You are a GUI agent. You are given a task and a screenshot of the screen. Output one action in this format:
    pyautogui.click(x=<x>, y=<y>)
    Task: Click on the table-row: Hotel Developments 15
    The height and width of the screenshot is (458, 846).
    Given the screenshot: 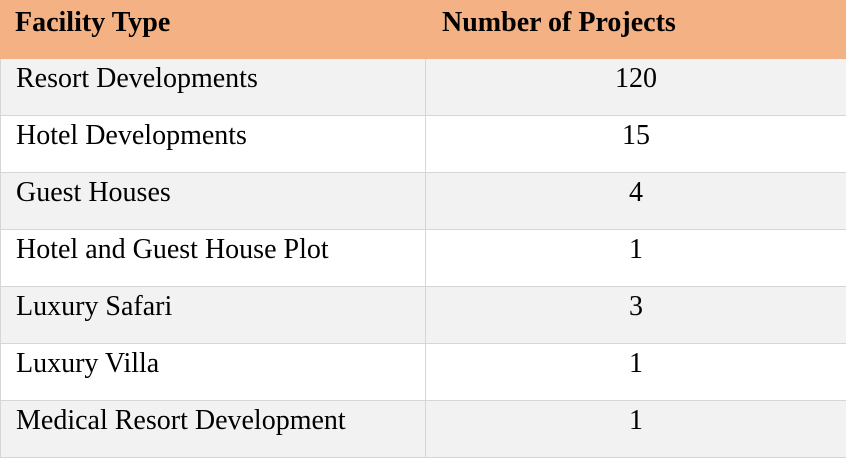 What is the action you would take?
    pyautogui.click(x=423, y=144)
    